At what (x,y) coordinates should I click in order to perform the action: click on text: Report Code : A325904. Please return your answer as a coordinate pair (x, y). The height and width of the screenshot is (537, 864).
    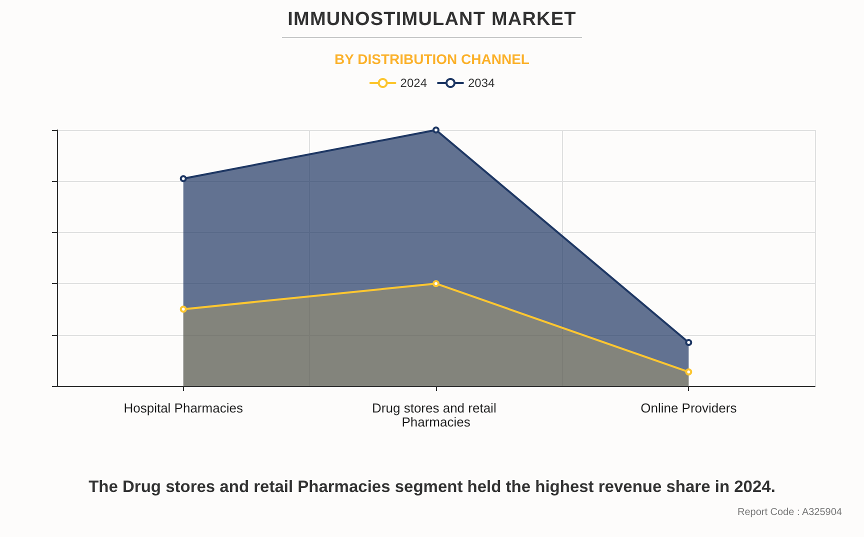
    Looking at the image, I should click on (789, 512).